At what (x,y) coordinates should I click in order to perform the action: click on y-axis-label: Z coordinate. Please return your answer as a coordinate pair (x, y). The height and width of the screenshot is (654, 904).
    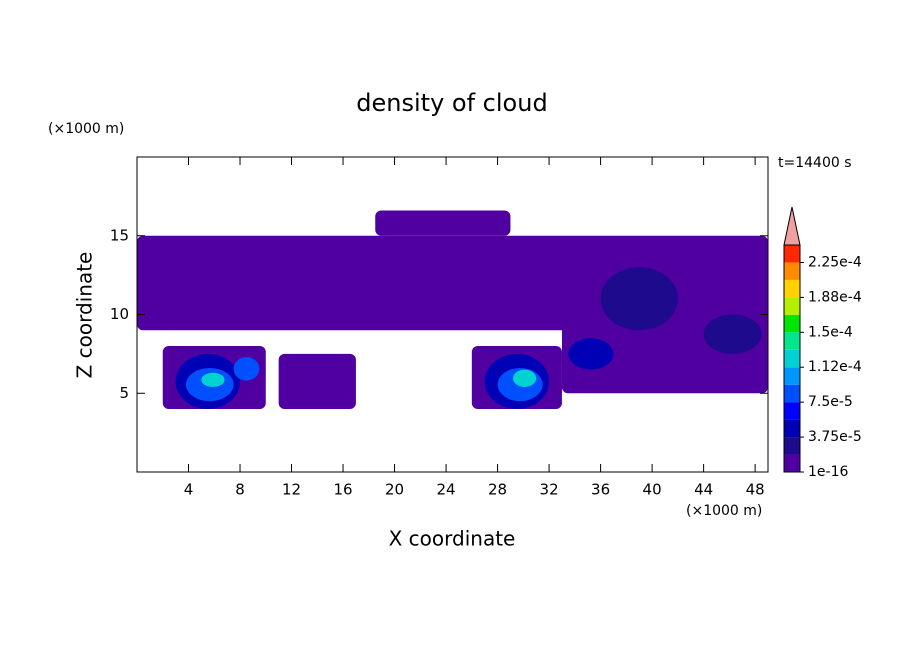
    Looking at the image, I should click on (85, 315).